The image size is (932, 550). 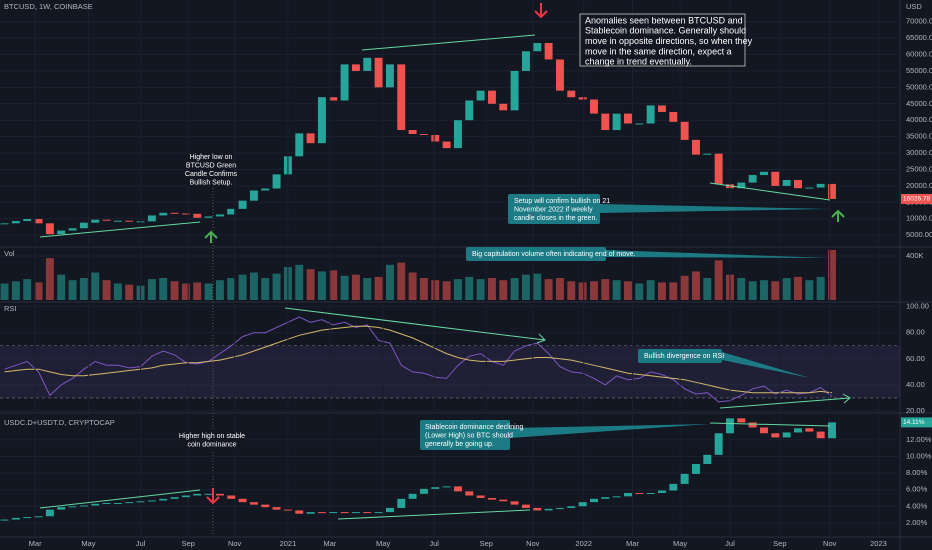 What do you see at coordinates (554, 209) in the screenshot?
I see `callout-box` at bounding box center [554, 209].